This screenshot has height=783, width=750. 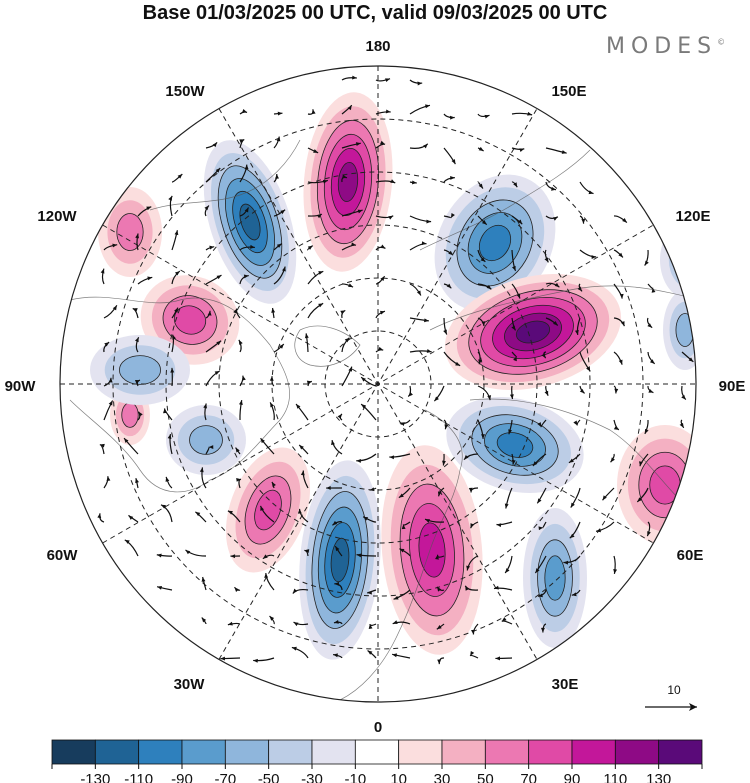 I want to click on arctic-islands-coast, so click(x=327, y=346).